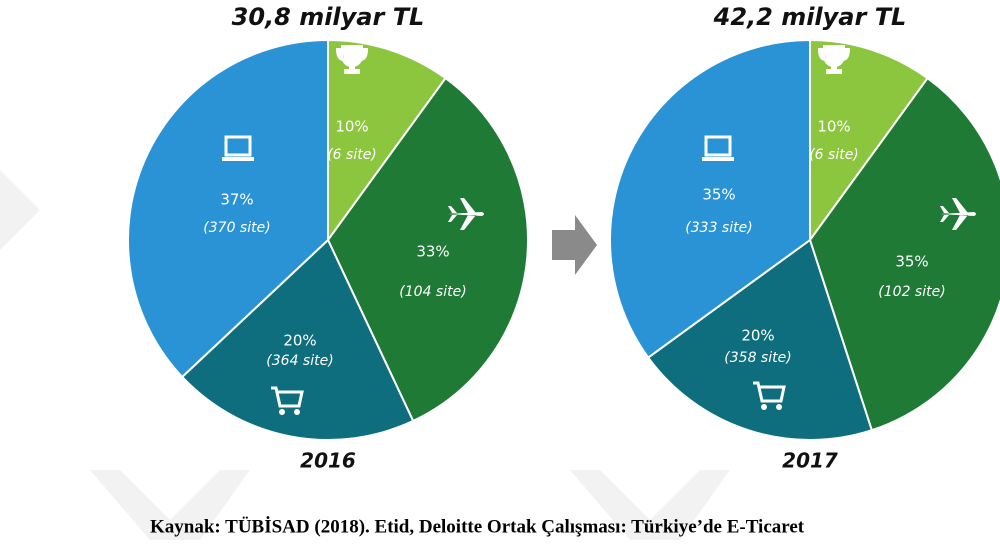 The height and width of the screenshot is (556, 1000). Describe the element at coordinates (718, 228) in the screenshot. I see `site-label: (333 site)` at that location.